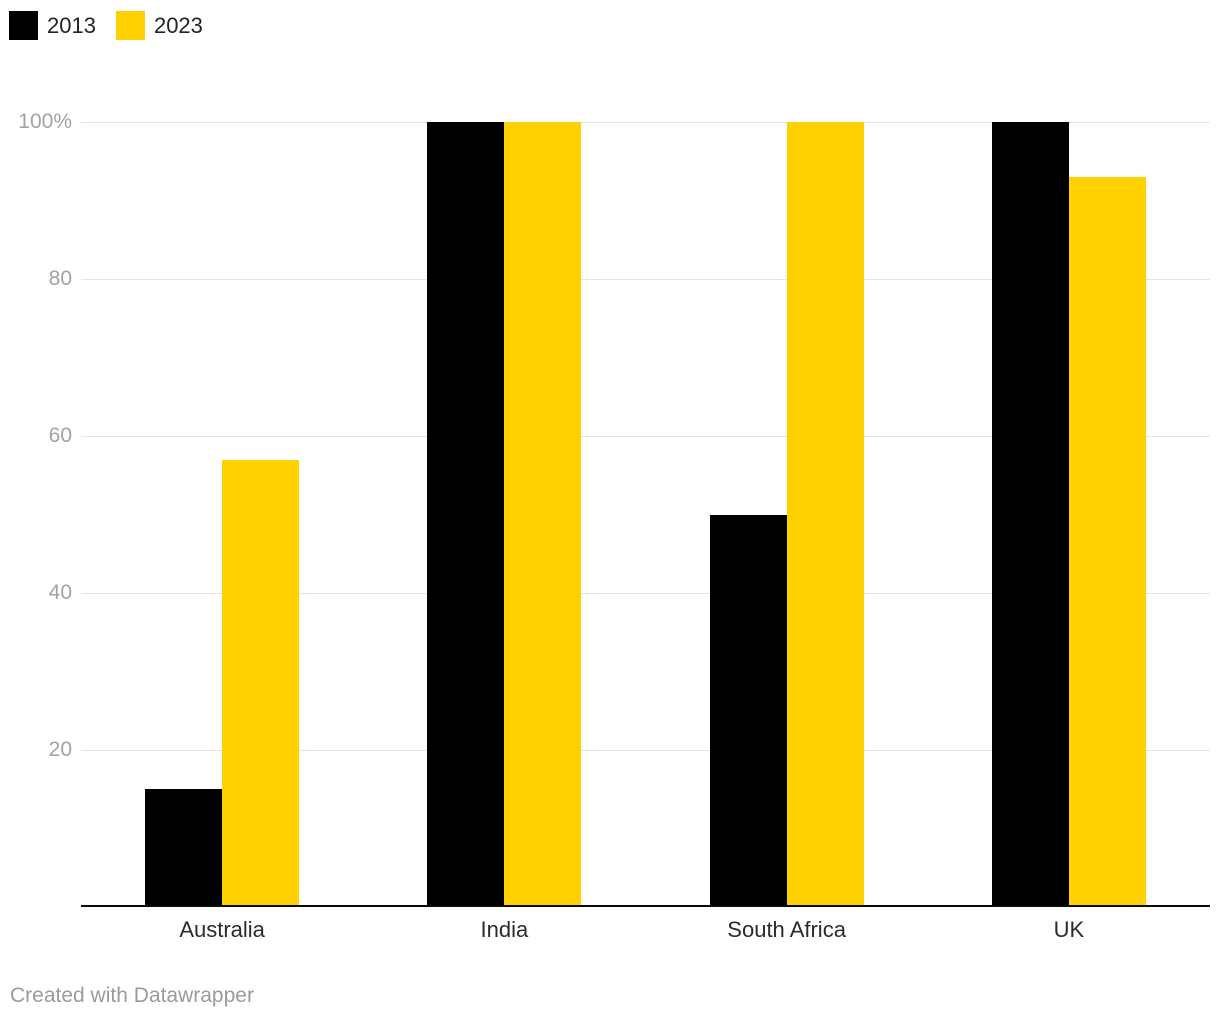 This screenshot has width=1220, height=1020. I want to click on legend-item-2023: 2023, so click(159, 25).